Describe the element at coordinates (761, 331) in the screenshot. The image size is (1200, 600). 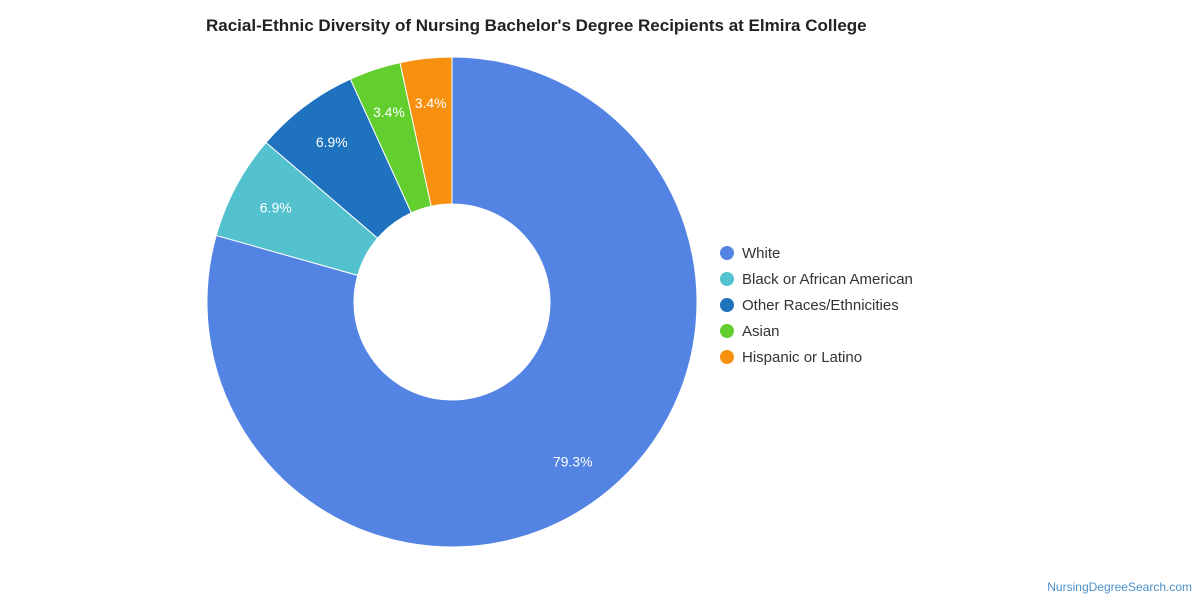
I see `legend-label: Asian` at that location.